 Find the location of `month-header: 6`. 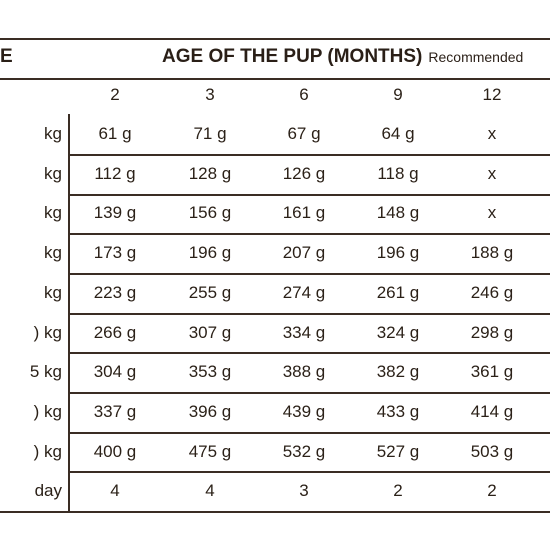

month-header: 6 is located at coordinates (304, 94).